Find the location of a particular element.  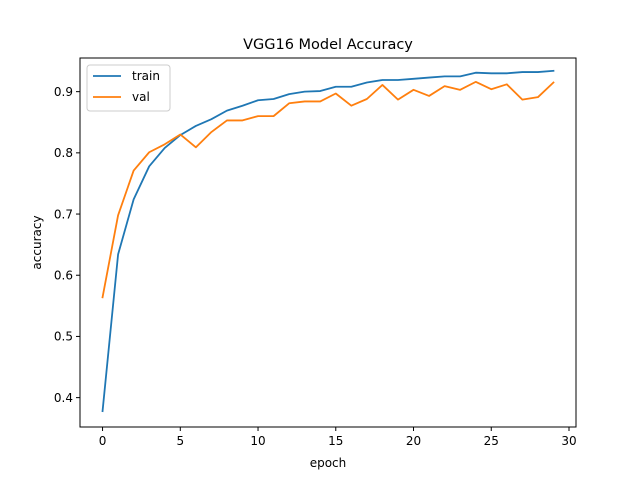

chart-title: VGG16 Model Accuracy is located at coordinates (328, 45).